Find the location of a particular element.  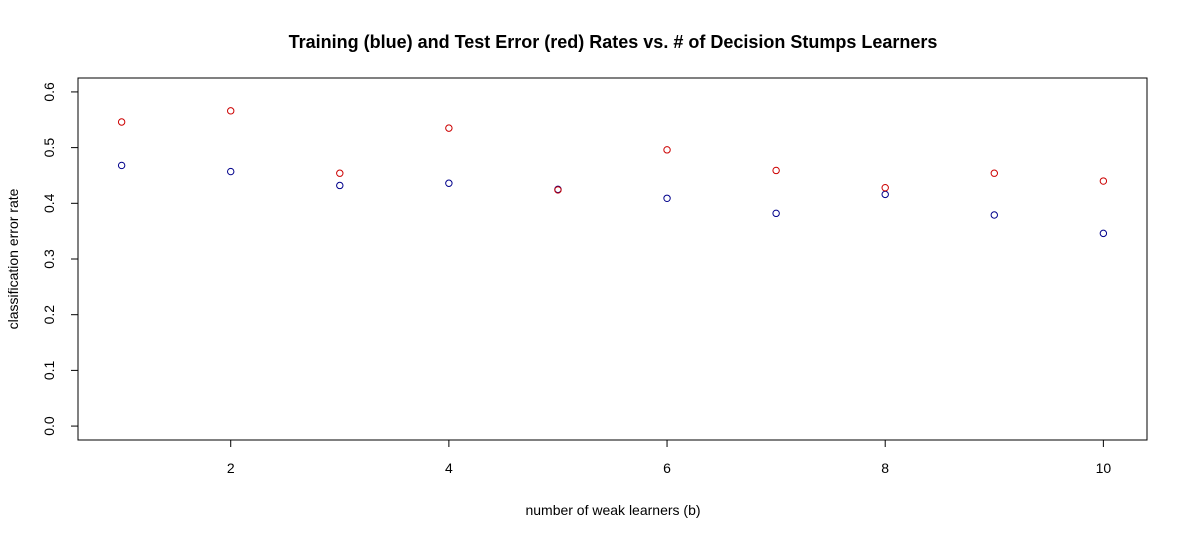

y-tick-label: 0.2 is located at coordinates (49, 315).